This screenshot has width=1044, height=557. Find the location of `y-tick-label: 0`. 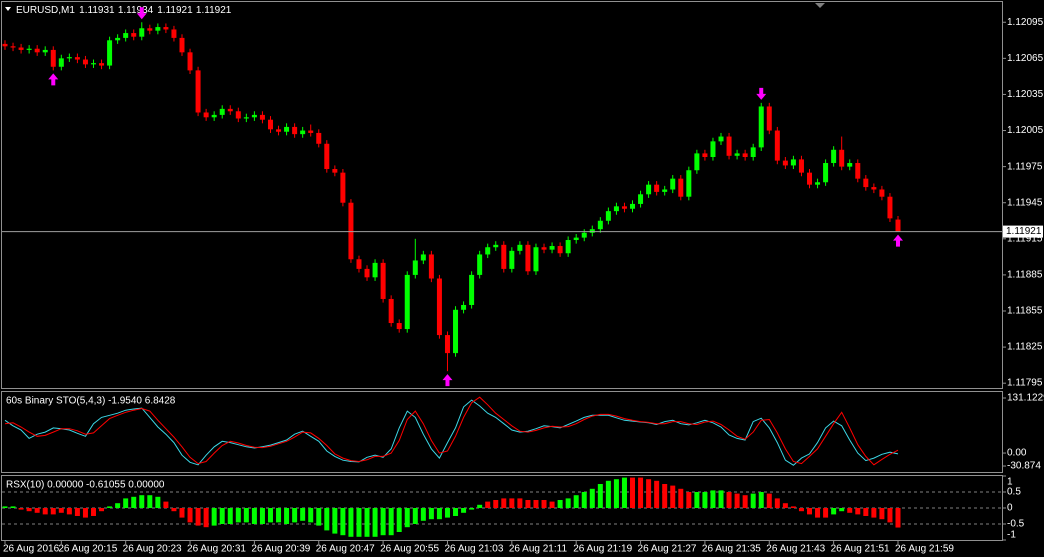

y-tick-label: 0 is located at coordinates (1010, 508).